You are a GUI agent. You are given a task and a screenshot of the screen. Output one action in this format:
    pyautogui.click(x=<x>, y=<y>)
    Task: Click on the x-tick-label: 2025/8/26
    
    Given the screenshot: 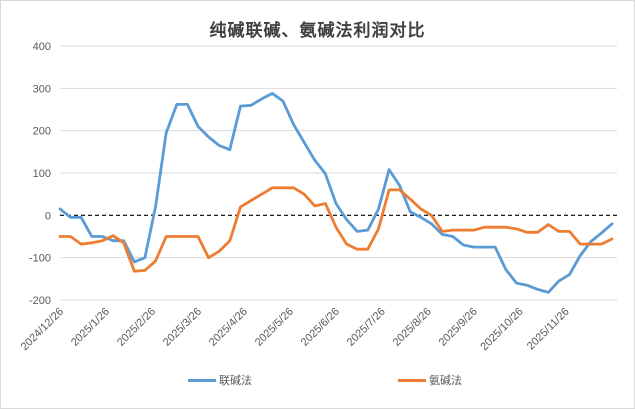 What is the action you would take?
    pyautogui.click(x=412, y=327)
    